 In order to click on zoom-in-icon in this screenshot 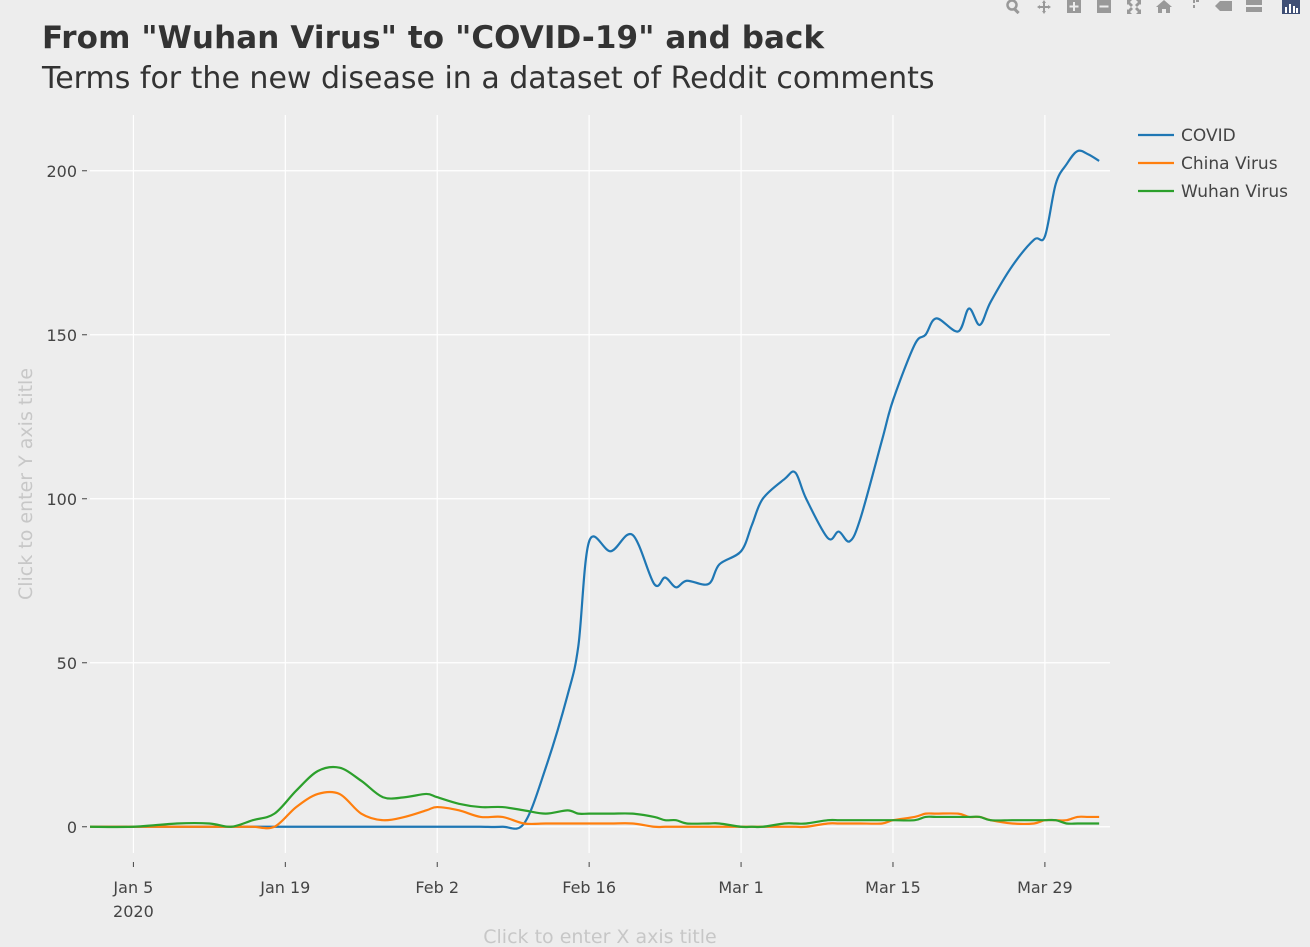, I will do `click(1074, 7)`.